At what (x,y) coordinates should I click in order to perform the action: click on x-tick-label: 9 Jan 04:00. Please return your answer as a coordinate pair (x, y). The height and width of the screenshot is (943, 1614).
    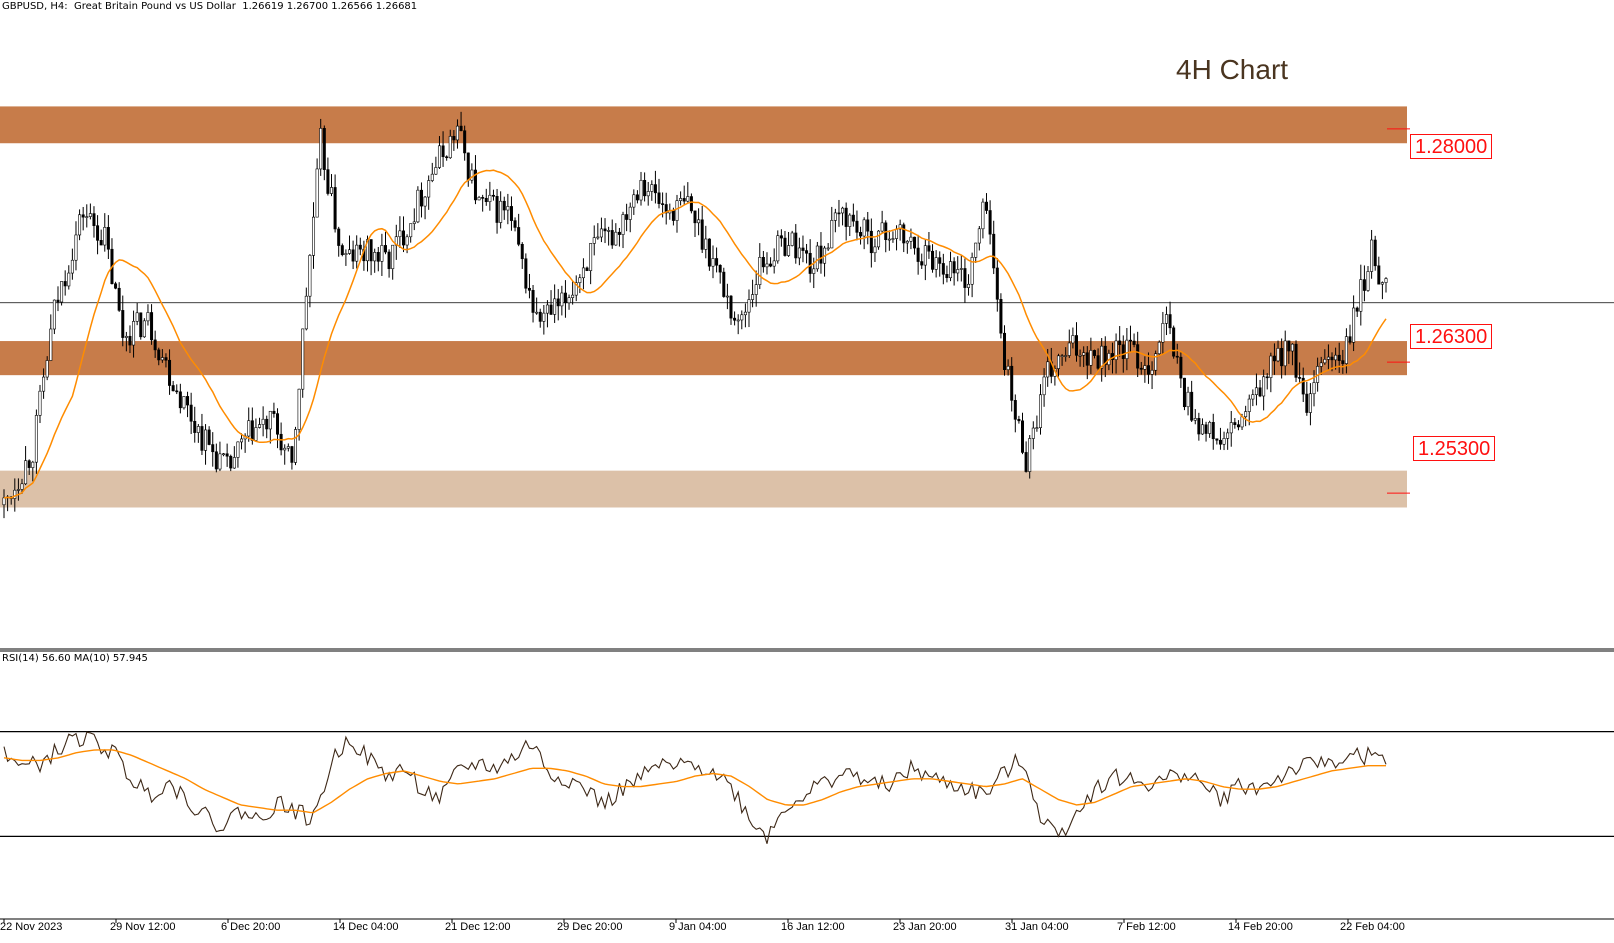
    Looking at the image, I should click on (698, 927).